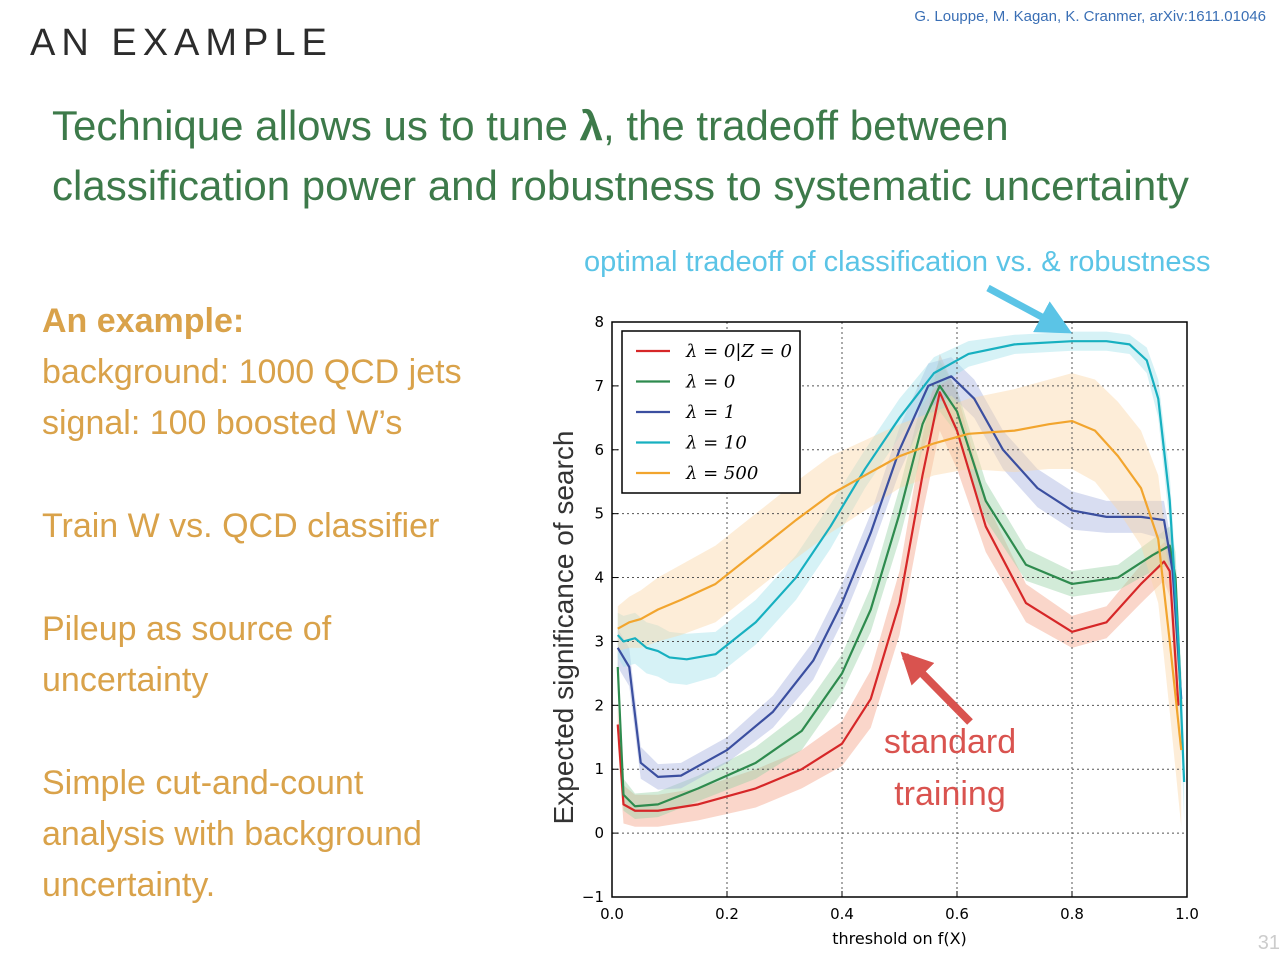 The height and width of the screenshot is (960, 1280). What do you see at coordinates (600, 609) in the screenshot?
I see `y-axis-ticks: −1 0 1 2 3 4 5 6 7 8` at bounding box center [600, 609].